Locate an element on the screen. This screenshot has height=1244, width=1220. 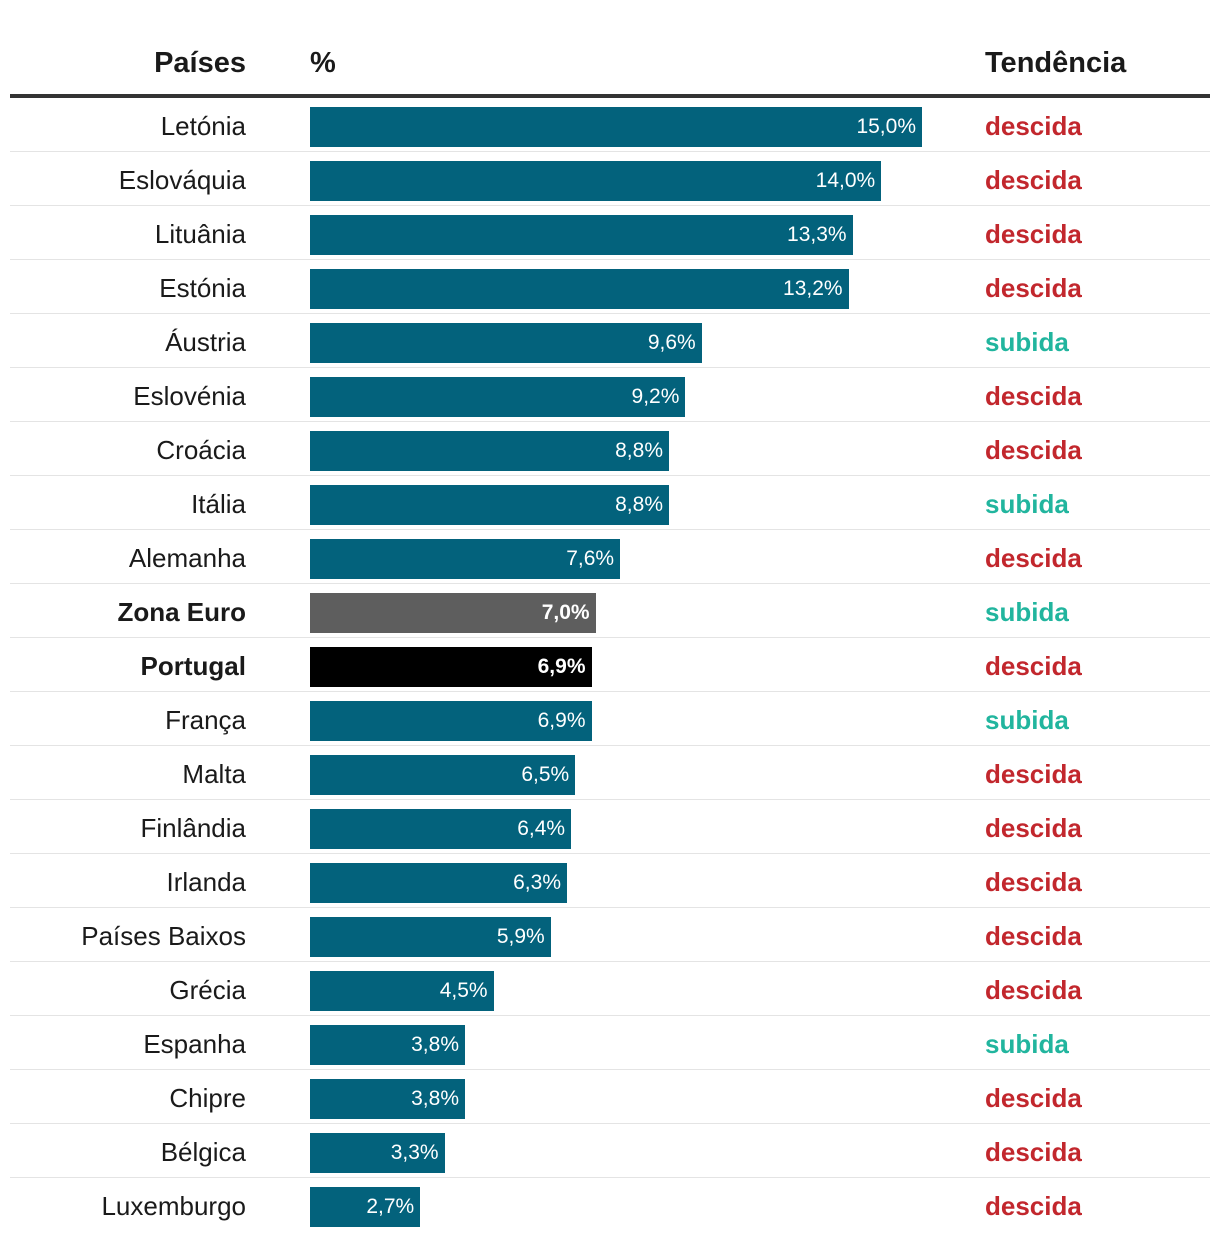
table-row: Croácia 8,8% descida is located at coordinates (610, 449).